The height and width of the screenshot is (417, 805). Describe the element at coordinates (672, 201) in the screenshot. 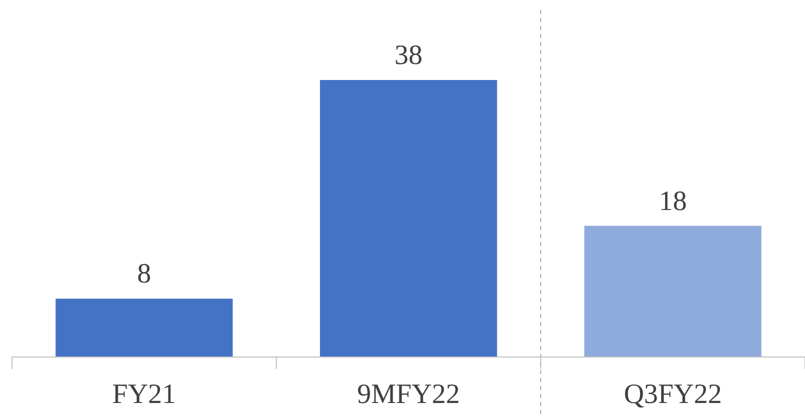

I see `data-label: 18` at that location.